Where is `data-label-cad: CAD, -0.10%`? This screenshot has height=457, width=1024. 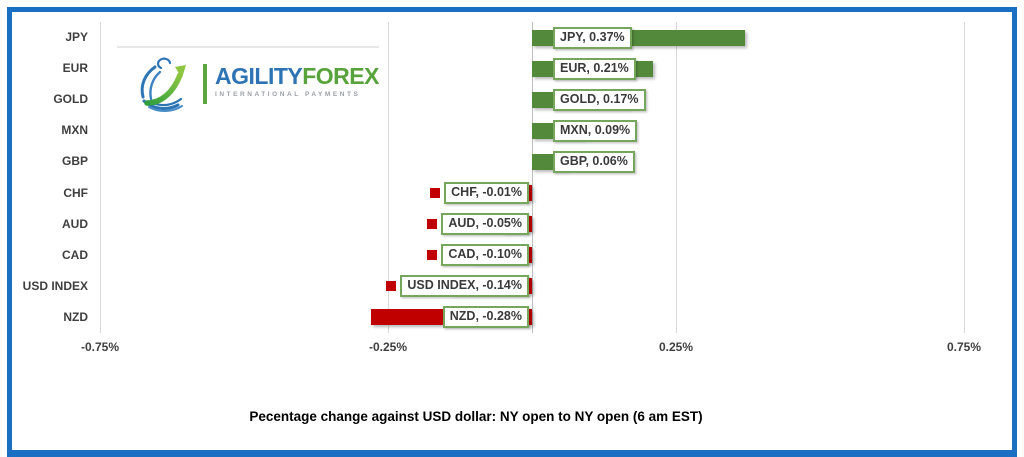 data-label-cad: CAD, -0.10% is located at coordinates (478, 255).